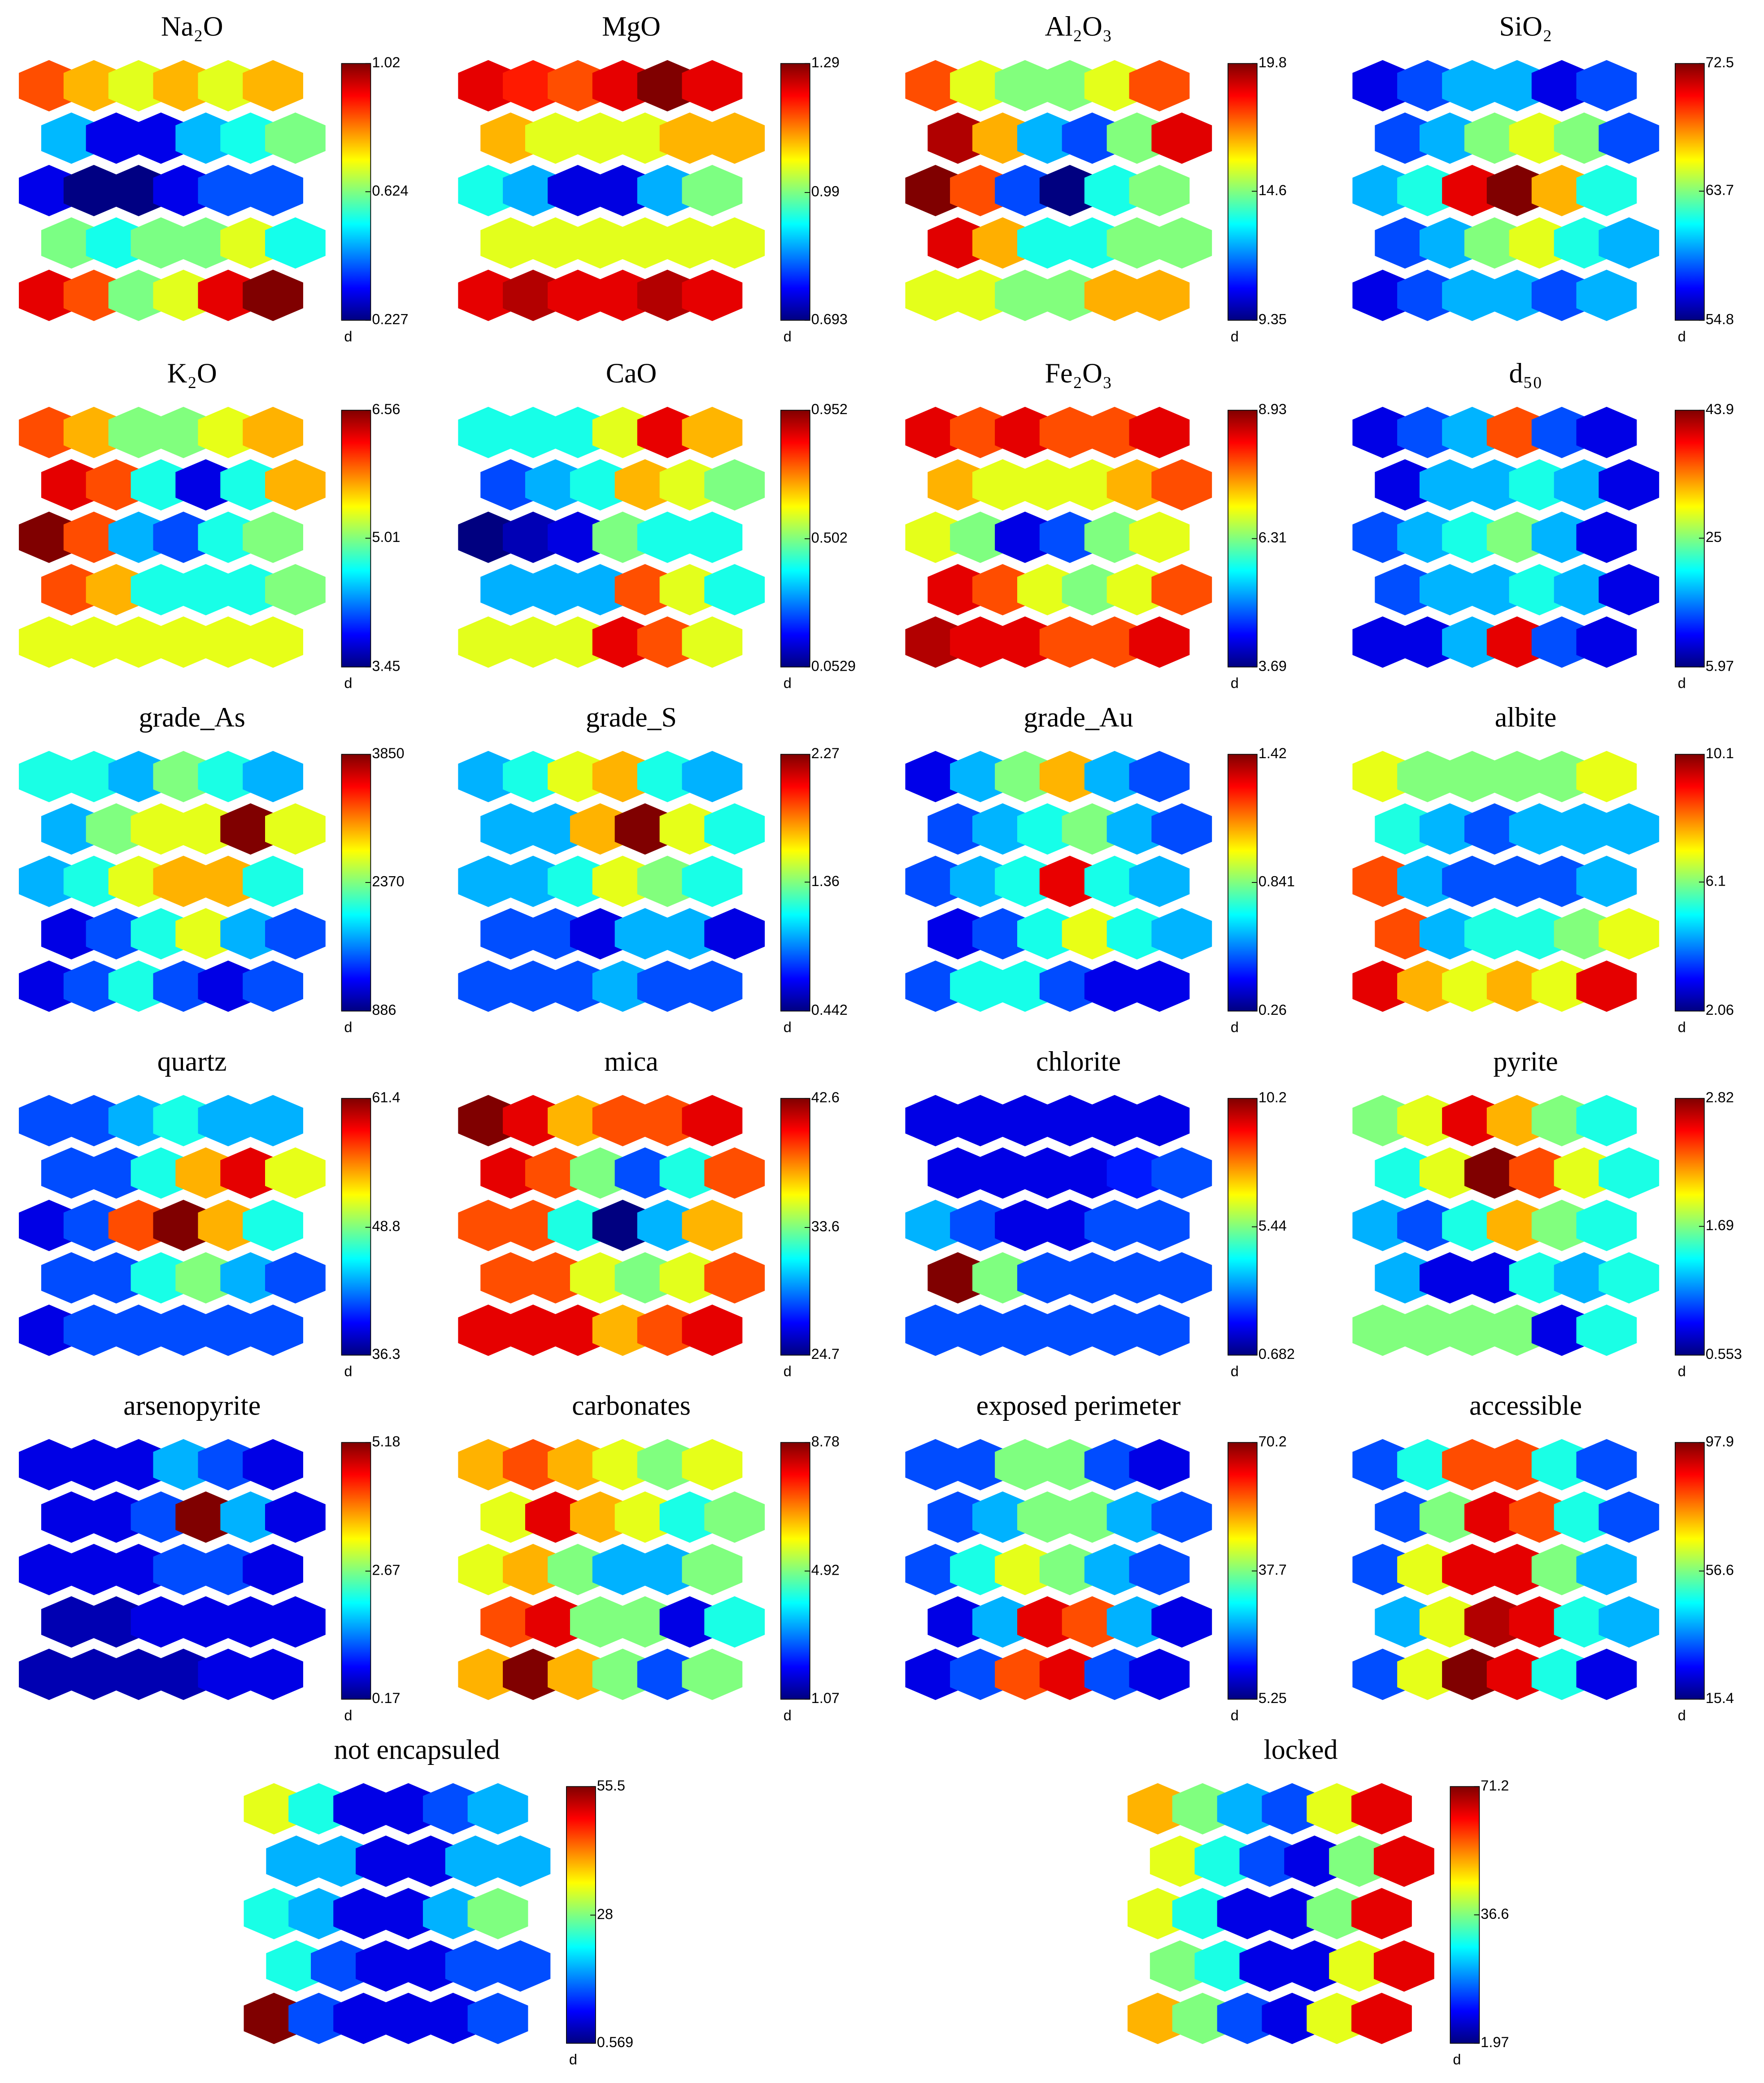 The width and height of the screenshot is (1764, 2083). I want to click on colorbar-tick-label: 2.67, so click(386, 1570).